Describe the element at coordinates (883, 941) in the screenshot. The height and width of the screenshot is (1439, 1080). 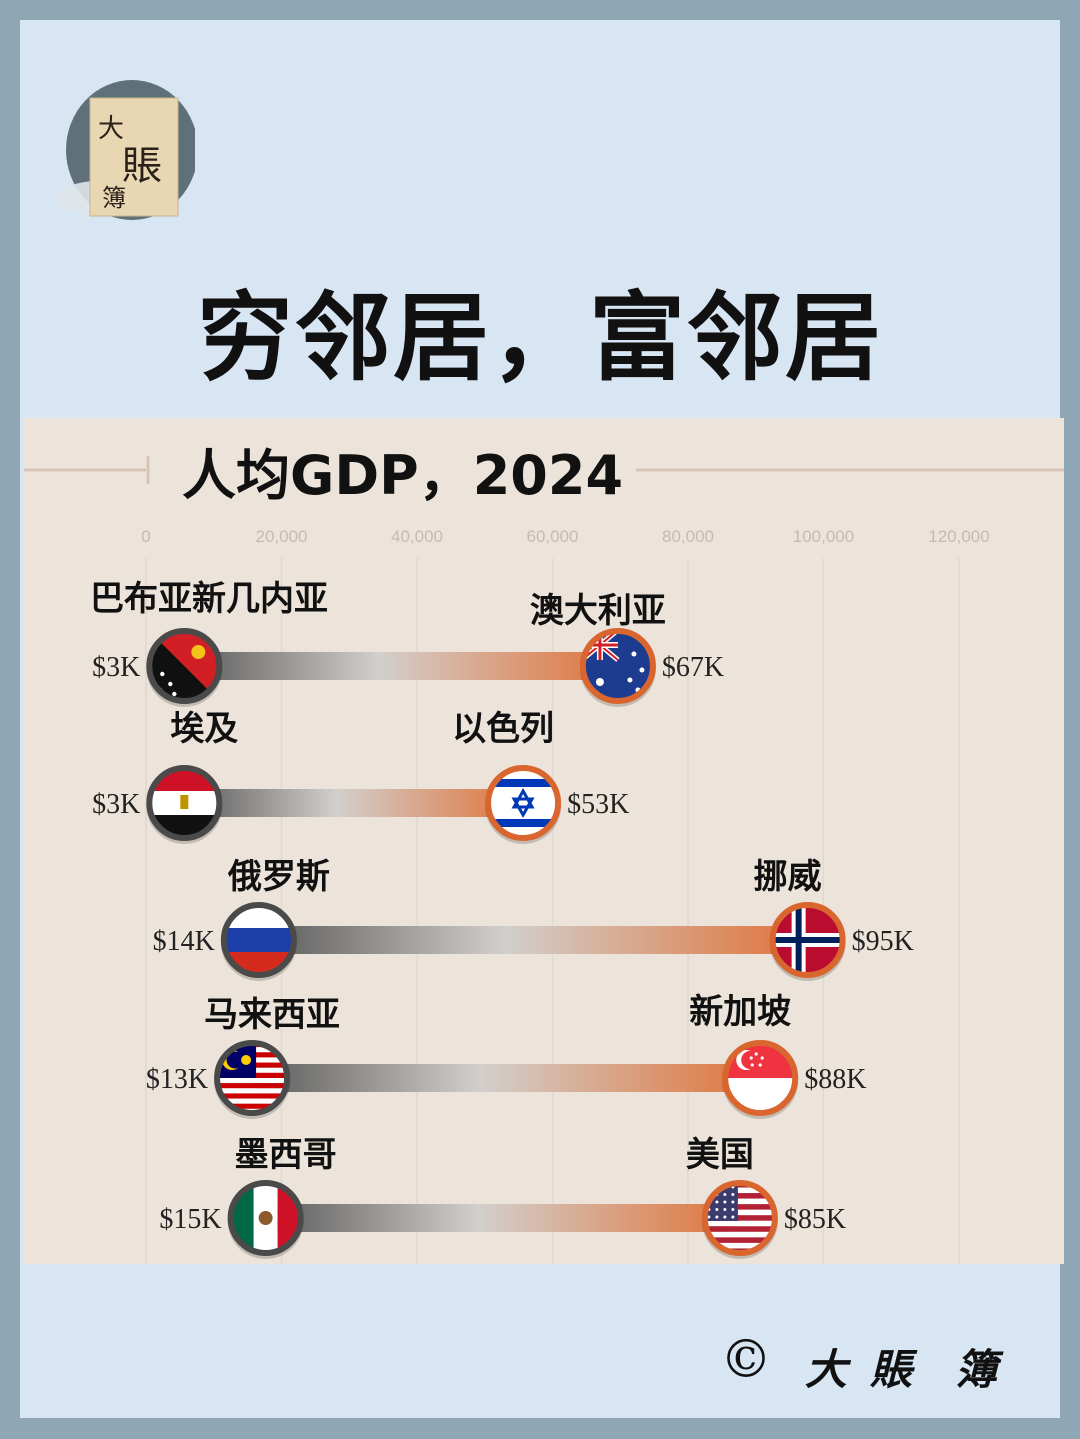
I see `rich-value-label: $95K` at that location.